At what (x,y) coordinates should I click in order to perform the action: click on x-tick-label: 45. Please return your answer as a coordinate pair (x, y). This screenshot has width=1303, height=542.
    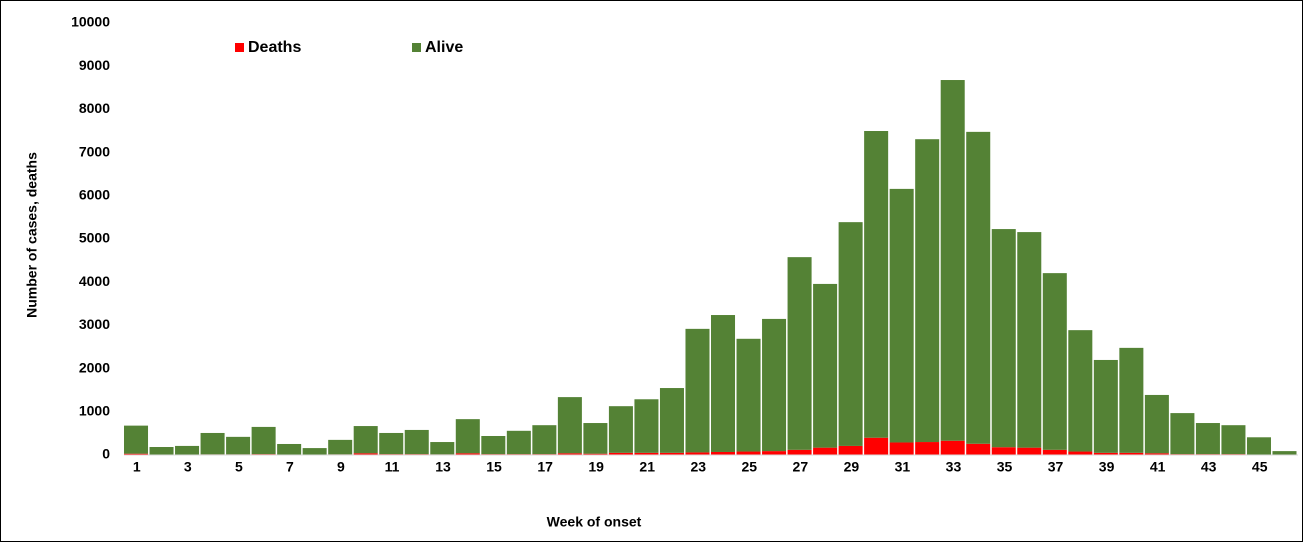
    Looking at the image, I should click on (1260, 467).